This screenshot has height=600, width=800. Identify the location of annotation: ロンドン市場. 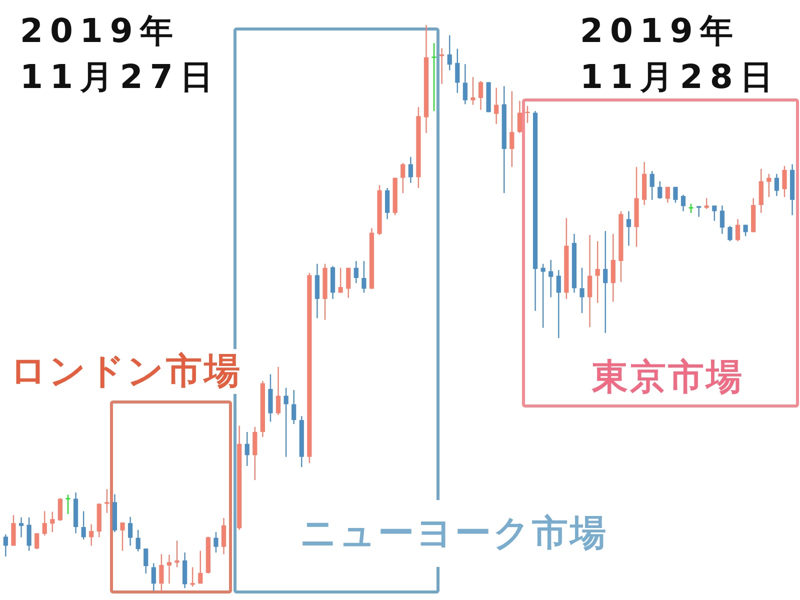
(126, 371).